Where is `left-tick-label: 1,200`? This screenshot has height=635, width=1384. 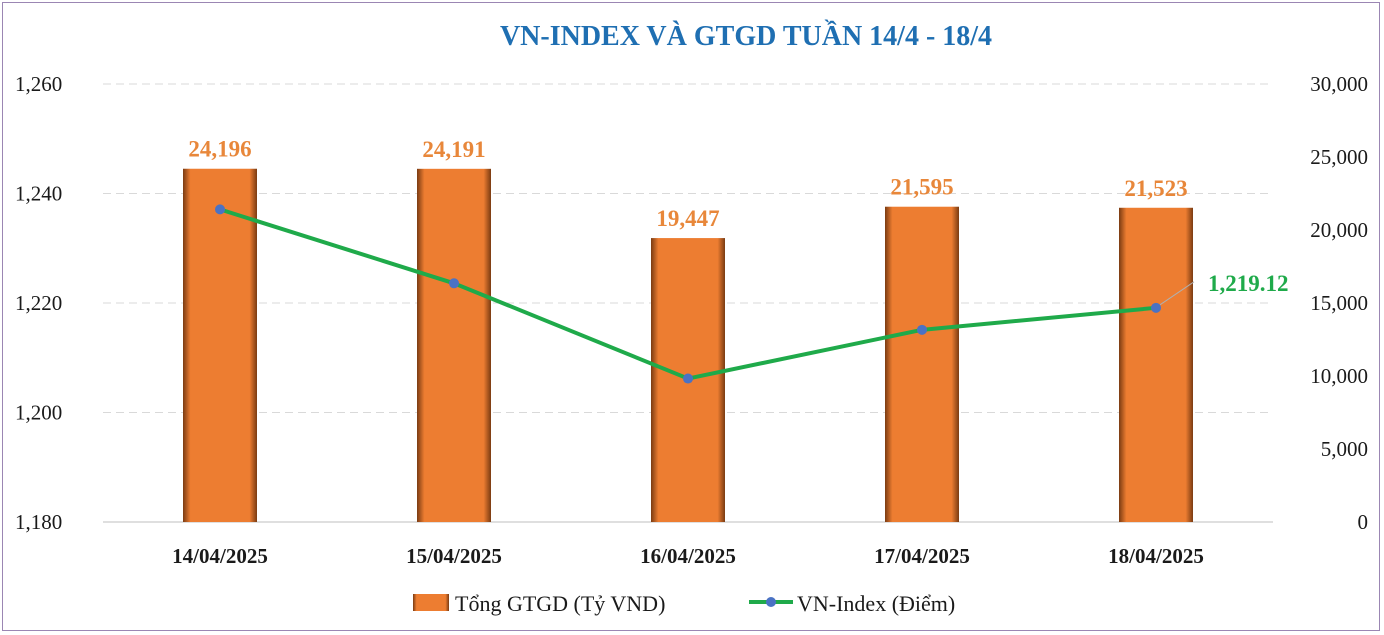
left-tick-label: 1,200 is located at coordinates (38, 413).